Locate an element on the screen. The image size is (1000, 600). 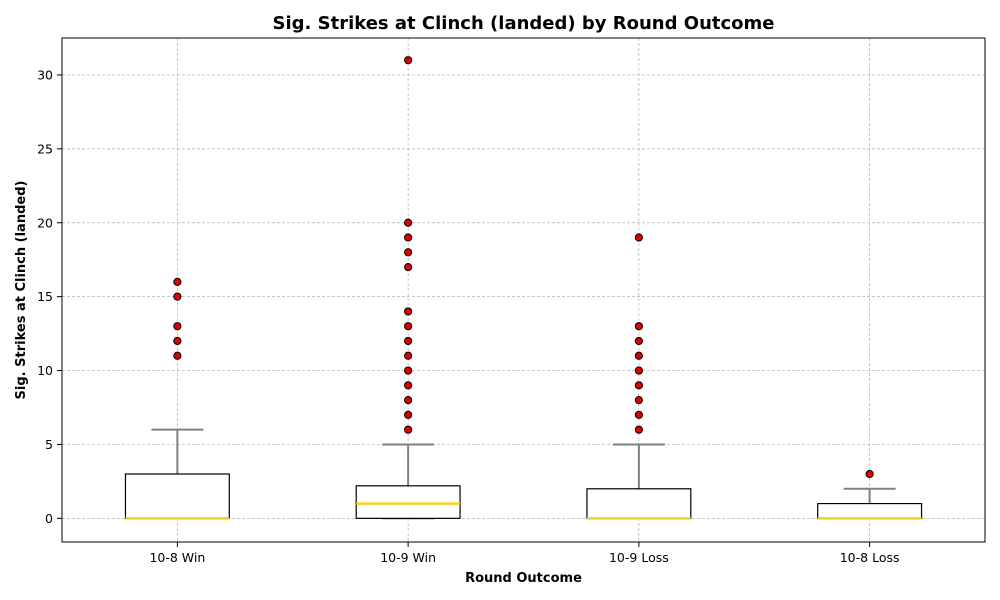
y-tick-label: 20 is located at coordinates (45, 222).